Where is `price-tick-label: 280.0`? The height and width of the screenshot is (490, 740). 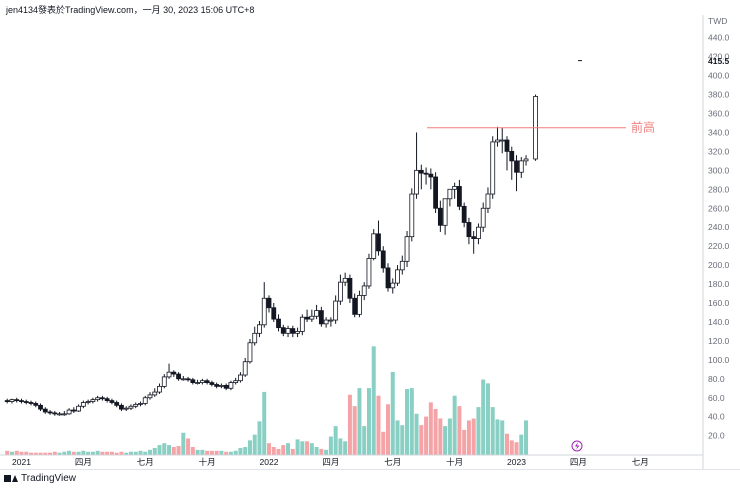 price-tick-label: 280.0 is located at coordinates (719, 189).